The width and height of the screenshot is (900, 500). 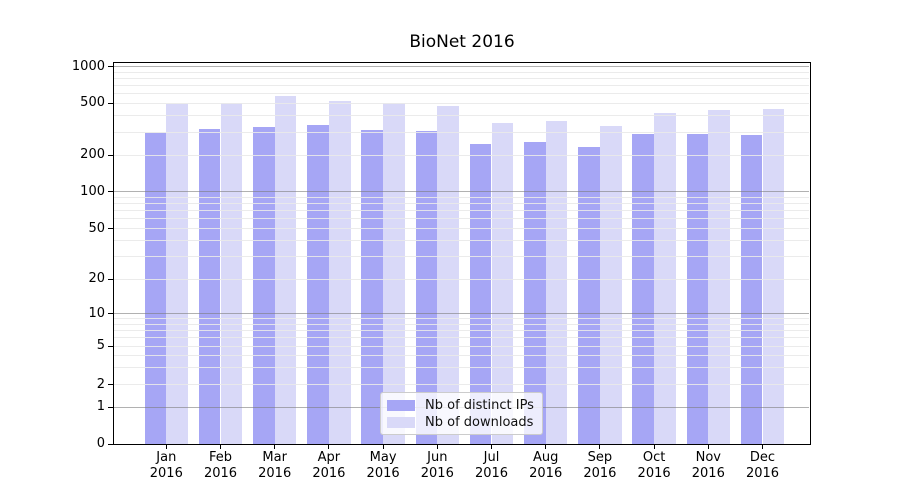 I want to click on bar-distinct-ips-sep, so click(x=589, y=295).